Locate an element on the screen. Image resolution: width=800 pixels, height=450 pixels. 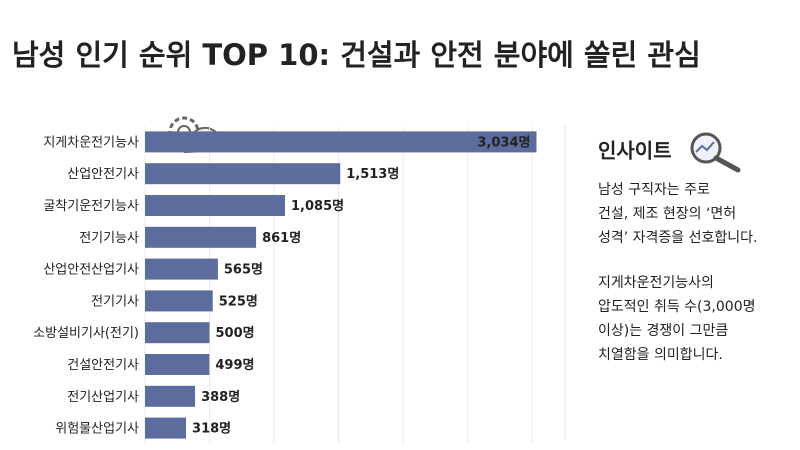
value-label: 1,085명 is located at coordinates (317, 206).